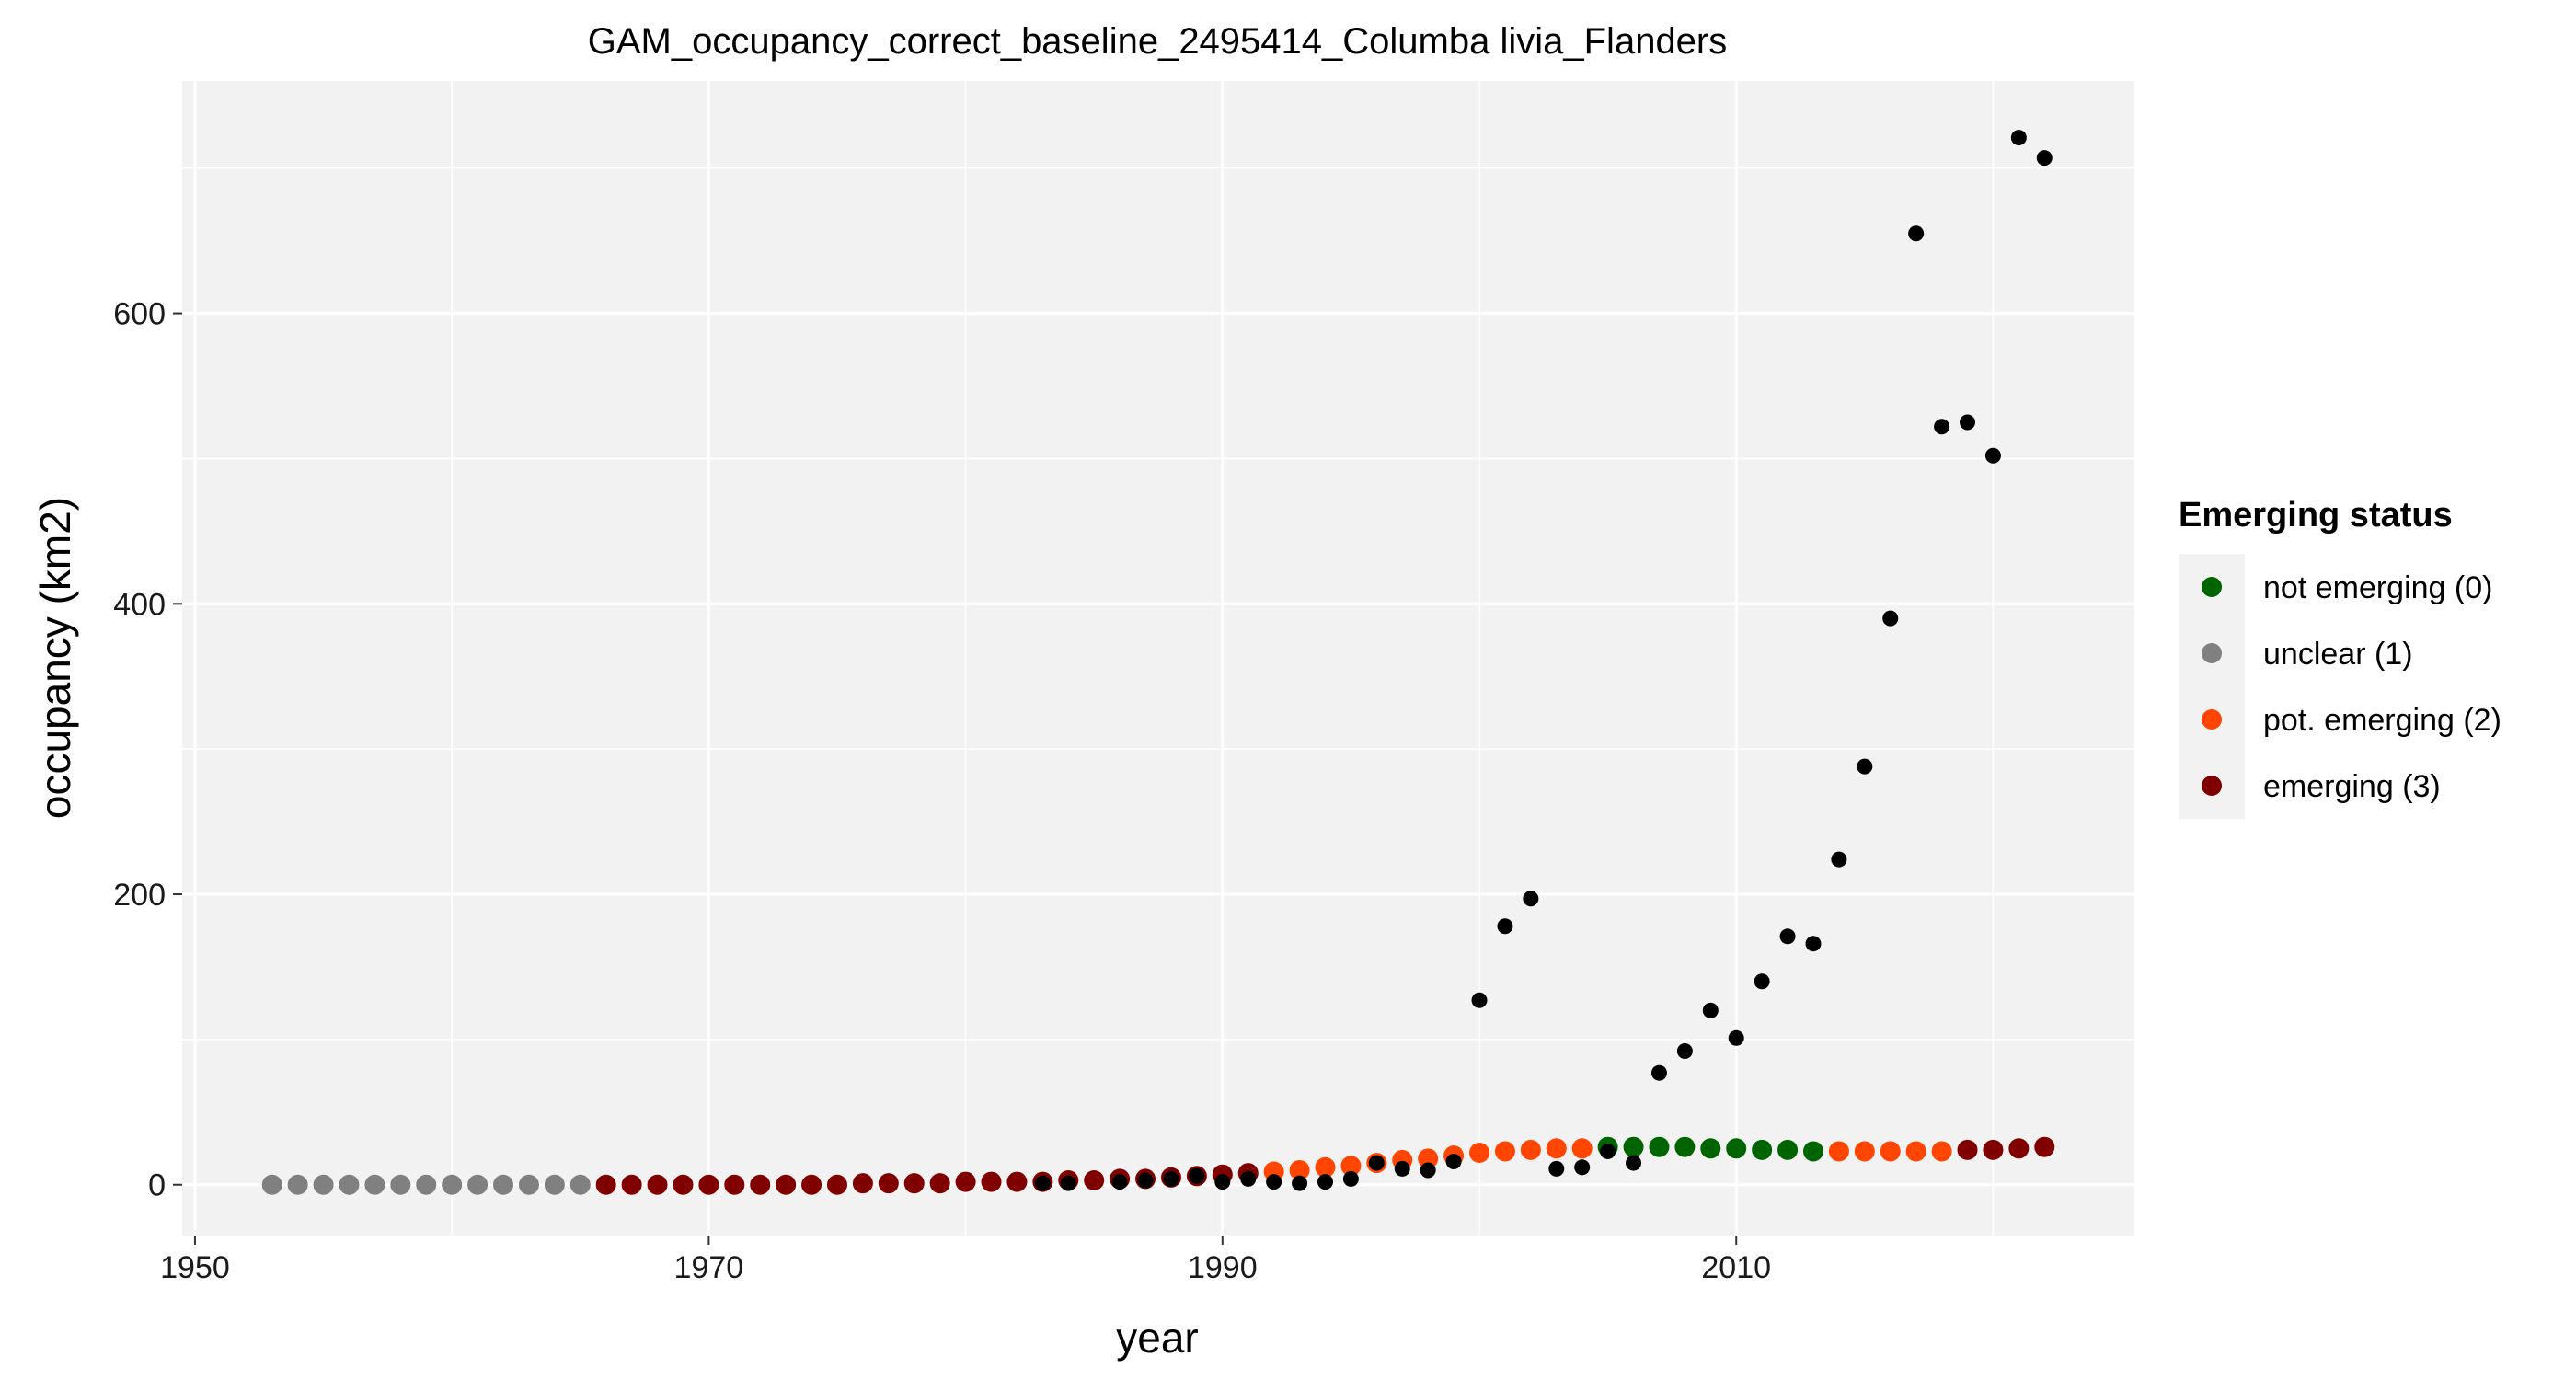 This screenshot has height=1380, width=2576. Describe the element at coordinates (139, 314) in the screenshot. I see `y-tick-label: 600` at that location.